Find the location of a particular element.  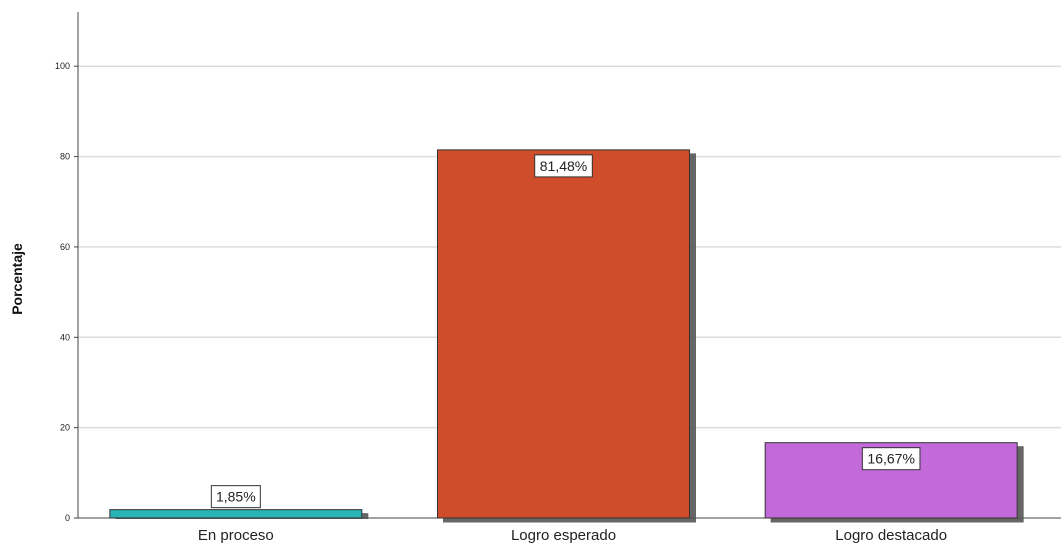

y-tick-label: 80 is located at coordinates (65, 157).